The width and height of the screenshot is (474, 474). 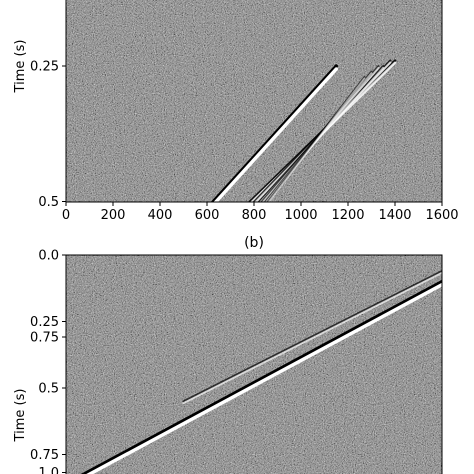 I want to click on y-tick-label-b-0: 0.0, so click(x=48, y=256).